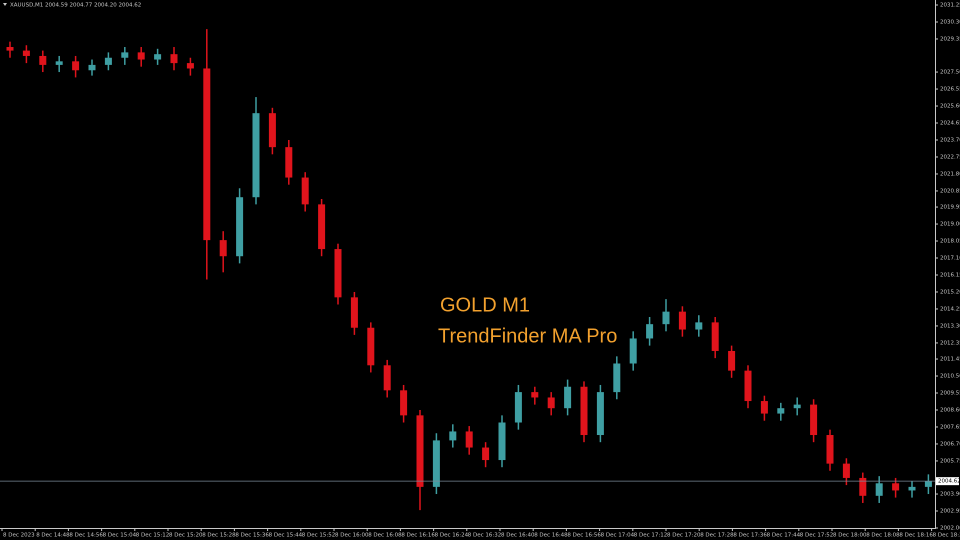 This screenshot has width=960, height=540. Describe the element at coordinates (950, 377) in the screenshot. I see `y-tick-label: 2010.50` at that location.